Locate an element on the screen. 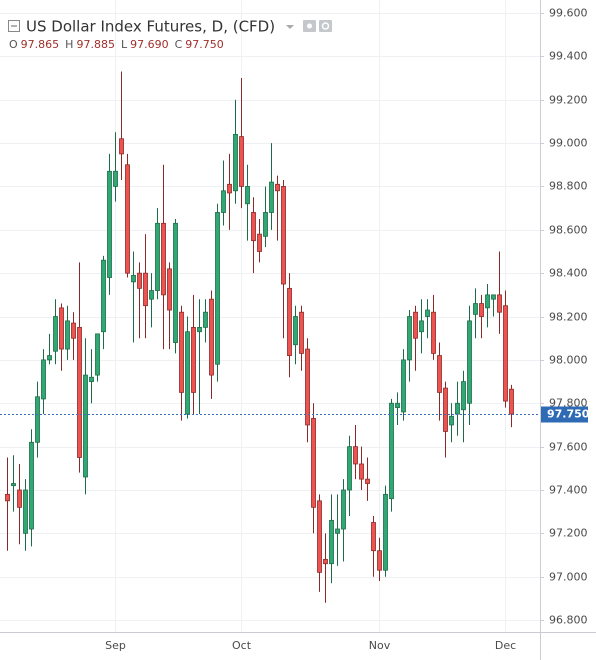 This screenshot has height=660, width=596. ohlc-key: L is located at coordinates (124, 44).